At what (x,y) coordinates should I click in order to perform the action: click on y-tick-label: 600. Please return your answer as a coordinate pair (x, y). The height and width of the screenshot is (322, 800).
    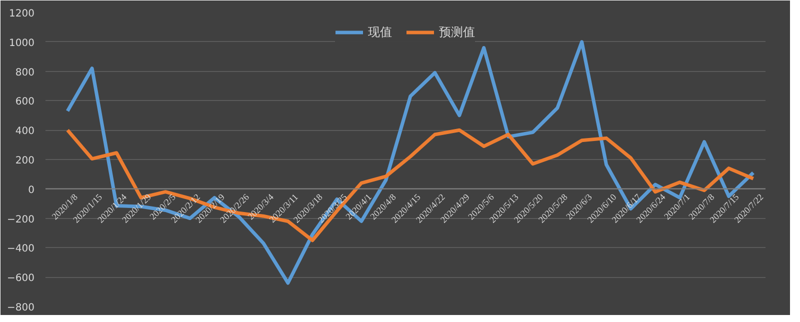
    Looking at the image, I should click on (25, 102).